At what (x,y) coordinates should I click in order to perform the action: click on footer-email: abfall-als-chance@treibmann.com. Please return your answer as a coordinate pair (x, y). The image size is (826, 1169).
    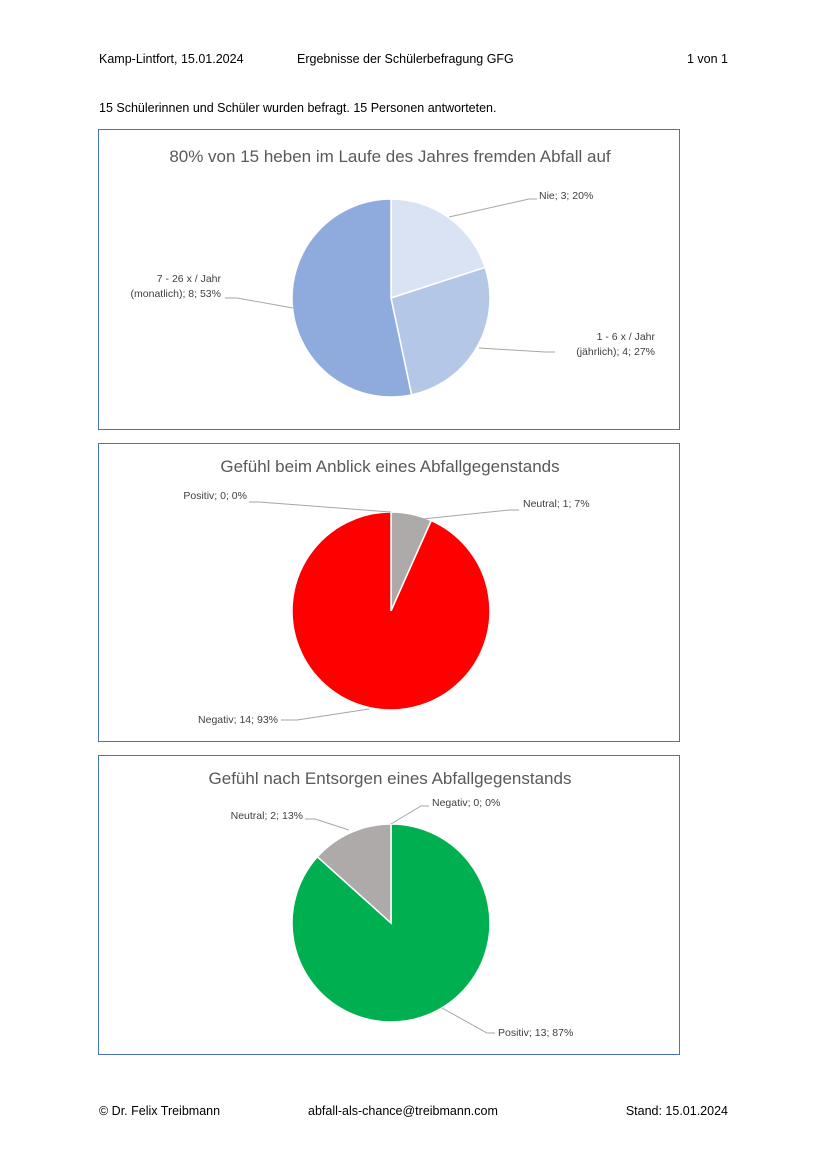
    Looking at the image, I should click on (403, 1111).